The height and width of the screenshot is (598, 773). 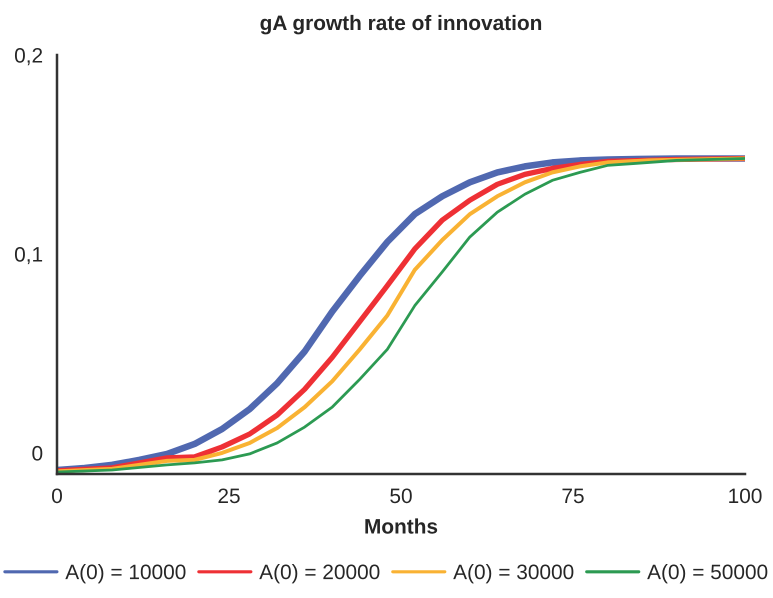 I want to click on y-tick-label: 0,2, so click(x=28, y=57).